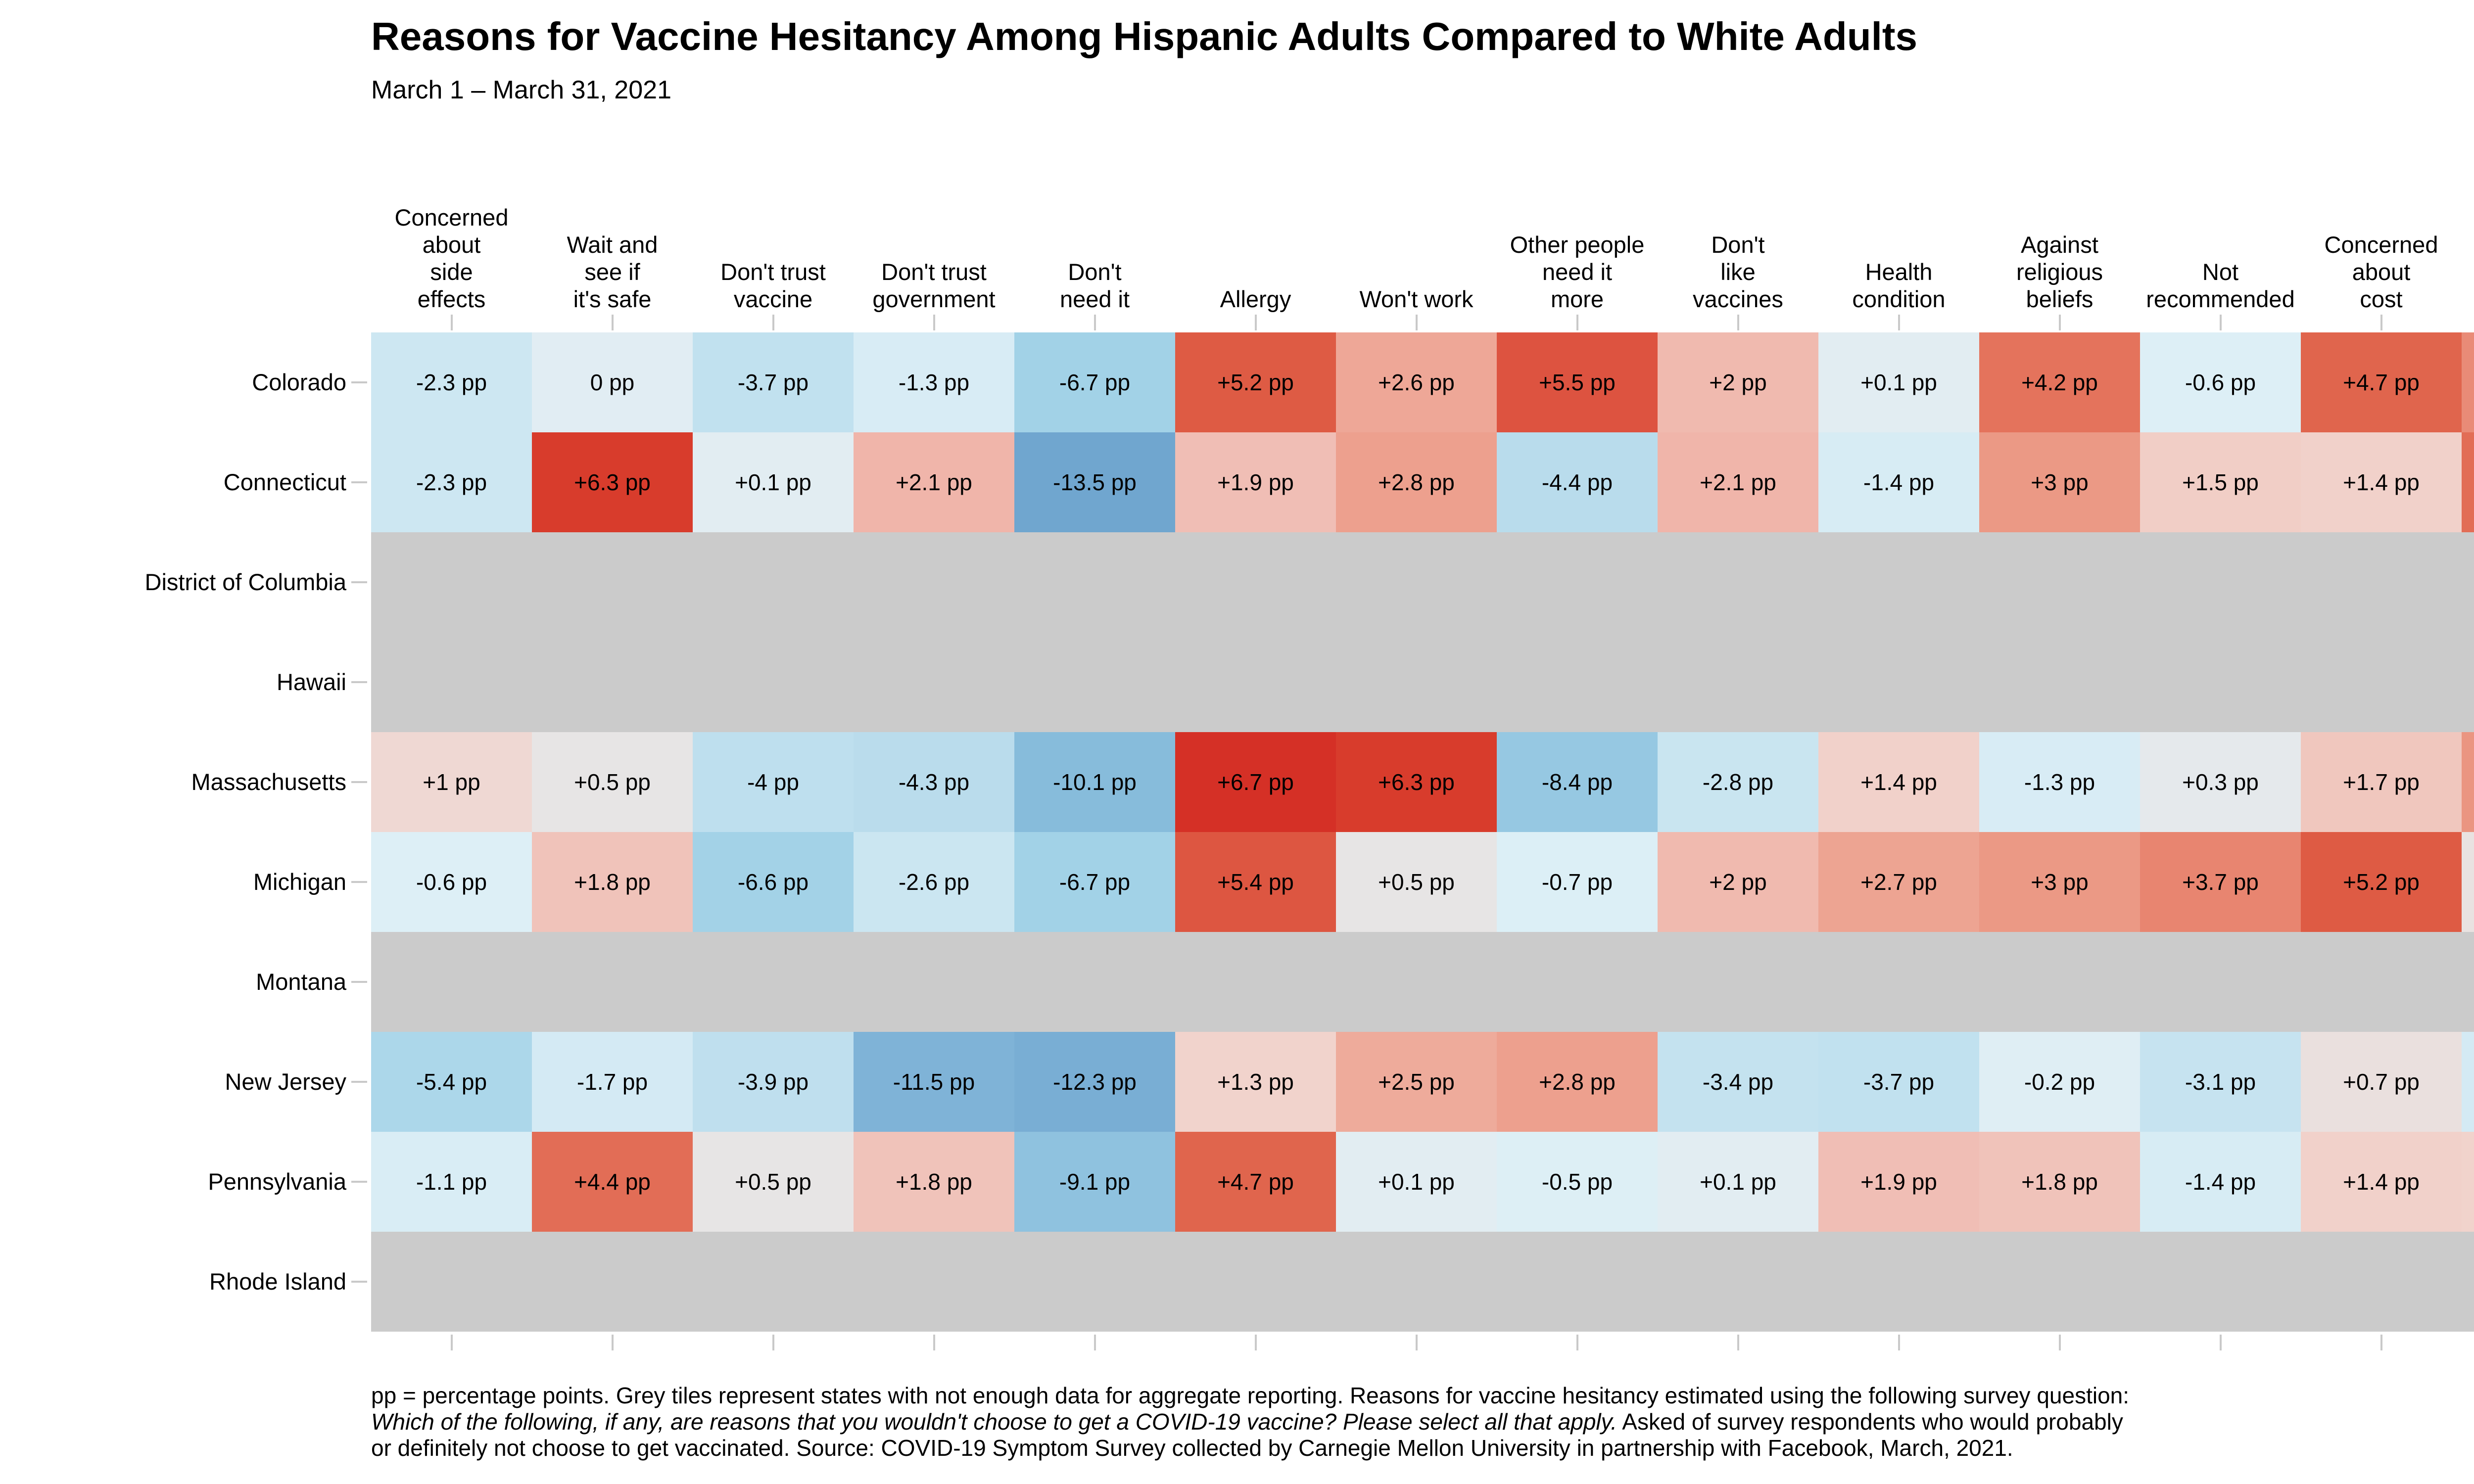  What do you see at coordinates (2468, 782) in the screenshot?
I see `heatmap-cell: +3.1 pp` at bounding box center [2468, 782].